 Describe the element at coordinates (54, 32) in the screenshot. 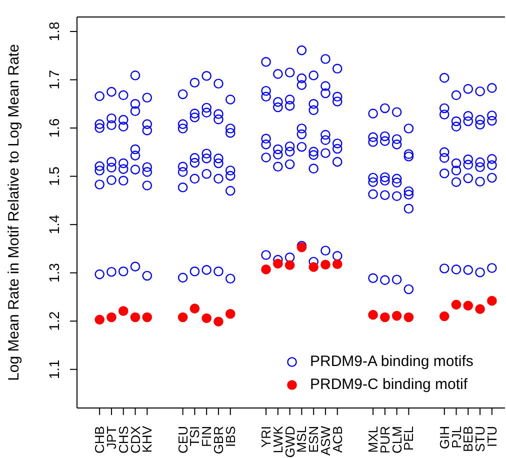

I see `y-tick-label: 1.8` at that location.